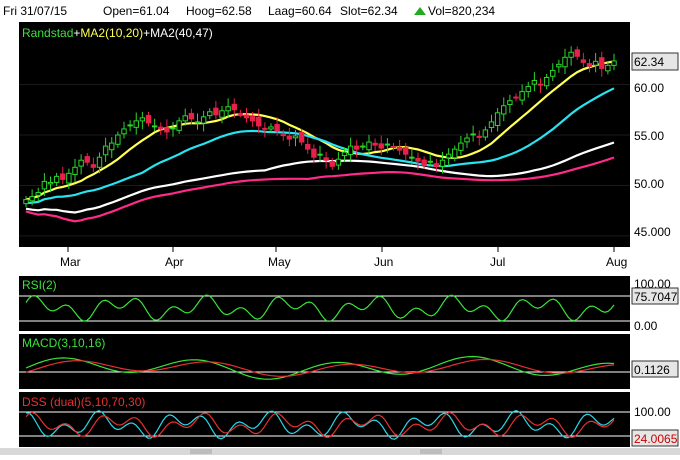 The height and width of the screenshot is (460, 680). I want to click on dss-fast-line, so click(320, 425).